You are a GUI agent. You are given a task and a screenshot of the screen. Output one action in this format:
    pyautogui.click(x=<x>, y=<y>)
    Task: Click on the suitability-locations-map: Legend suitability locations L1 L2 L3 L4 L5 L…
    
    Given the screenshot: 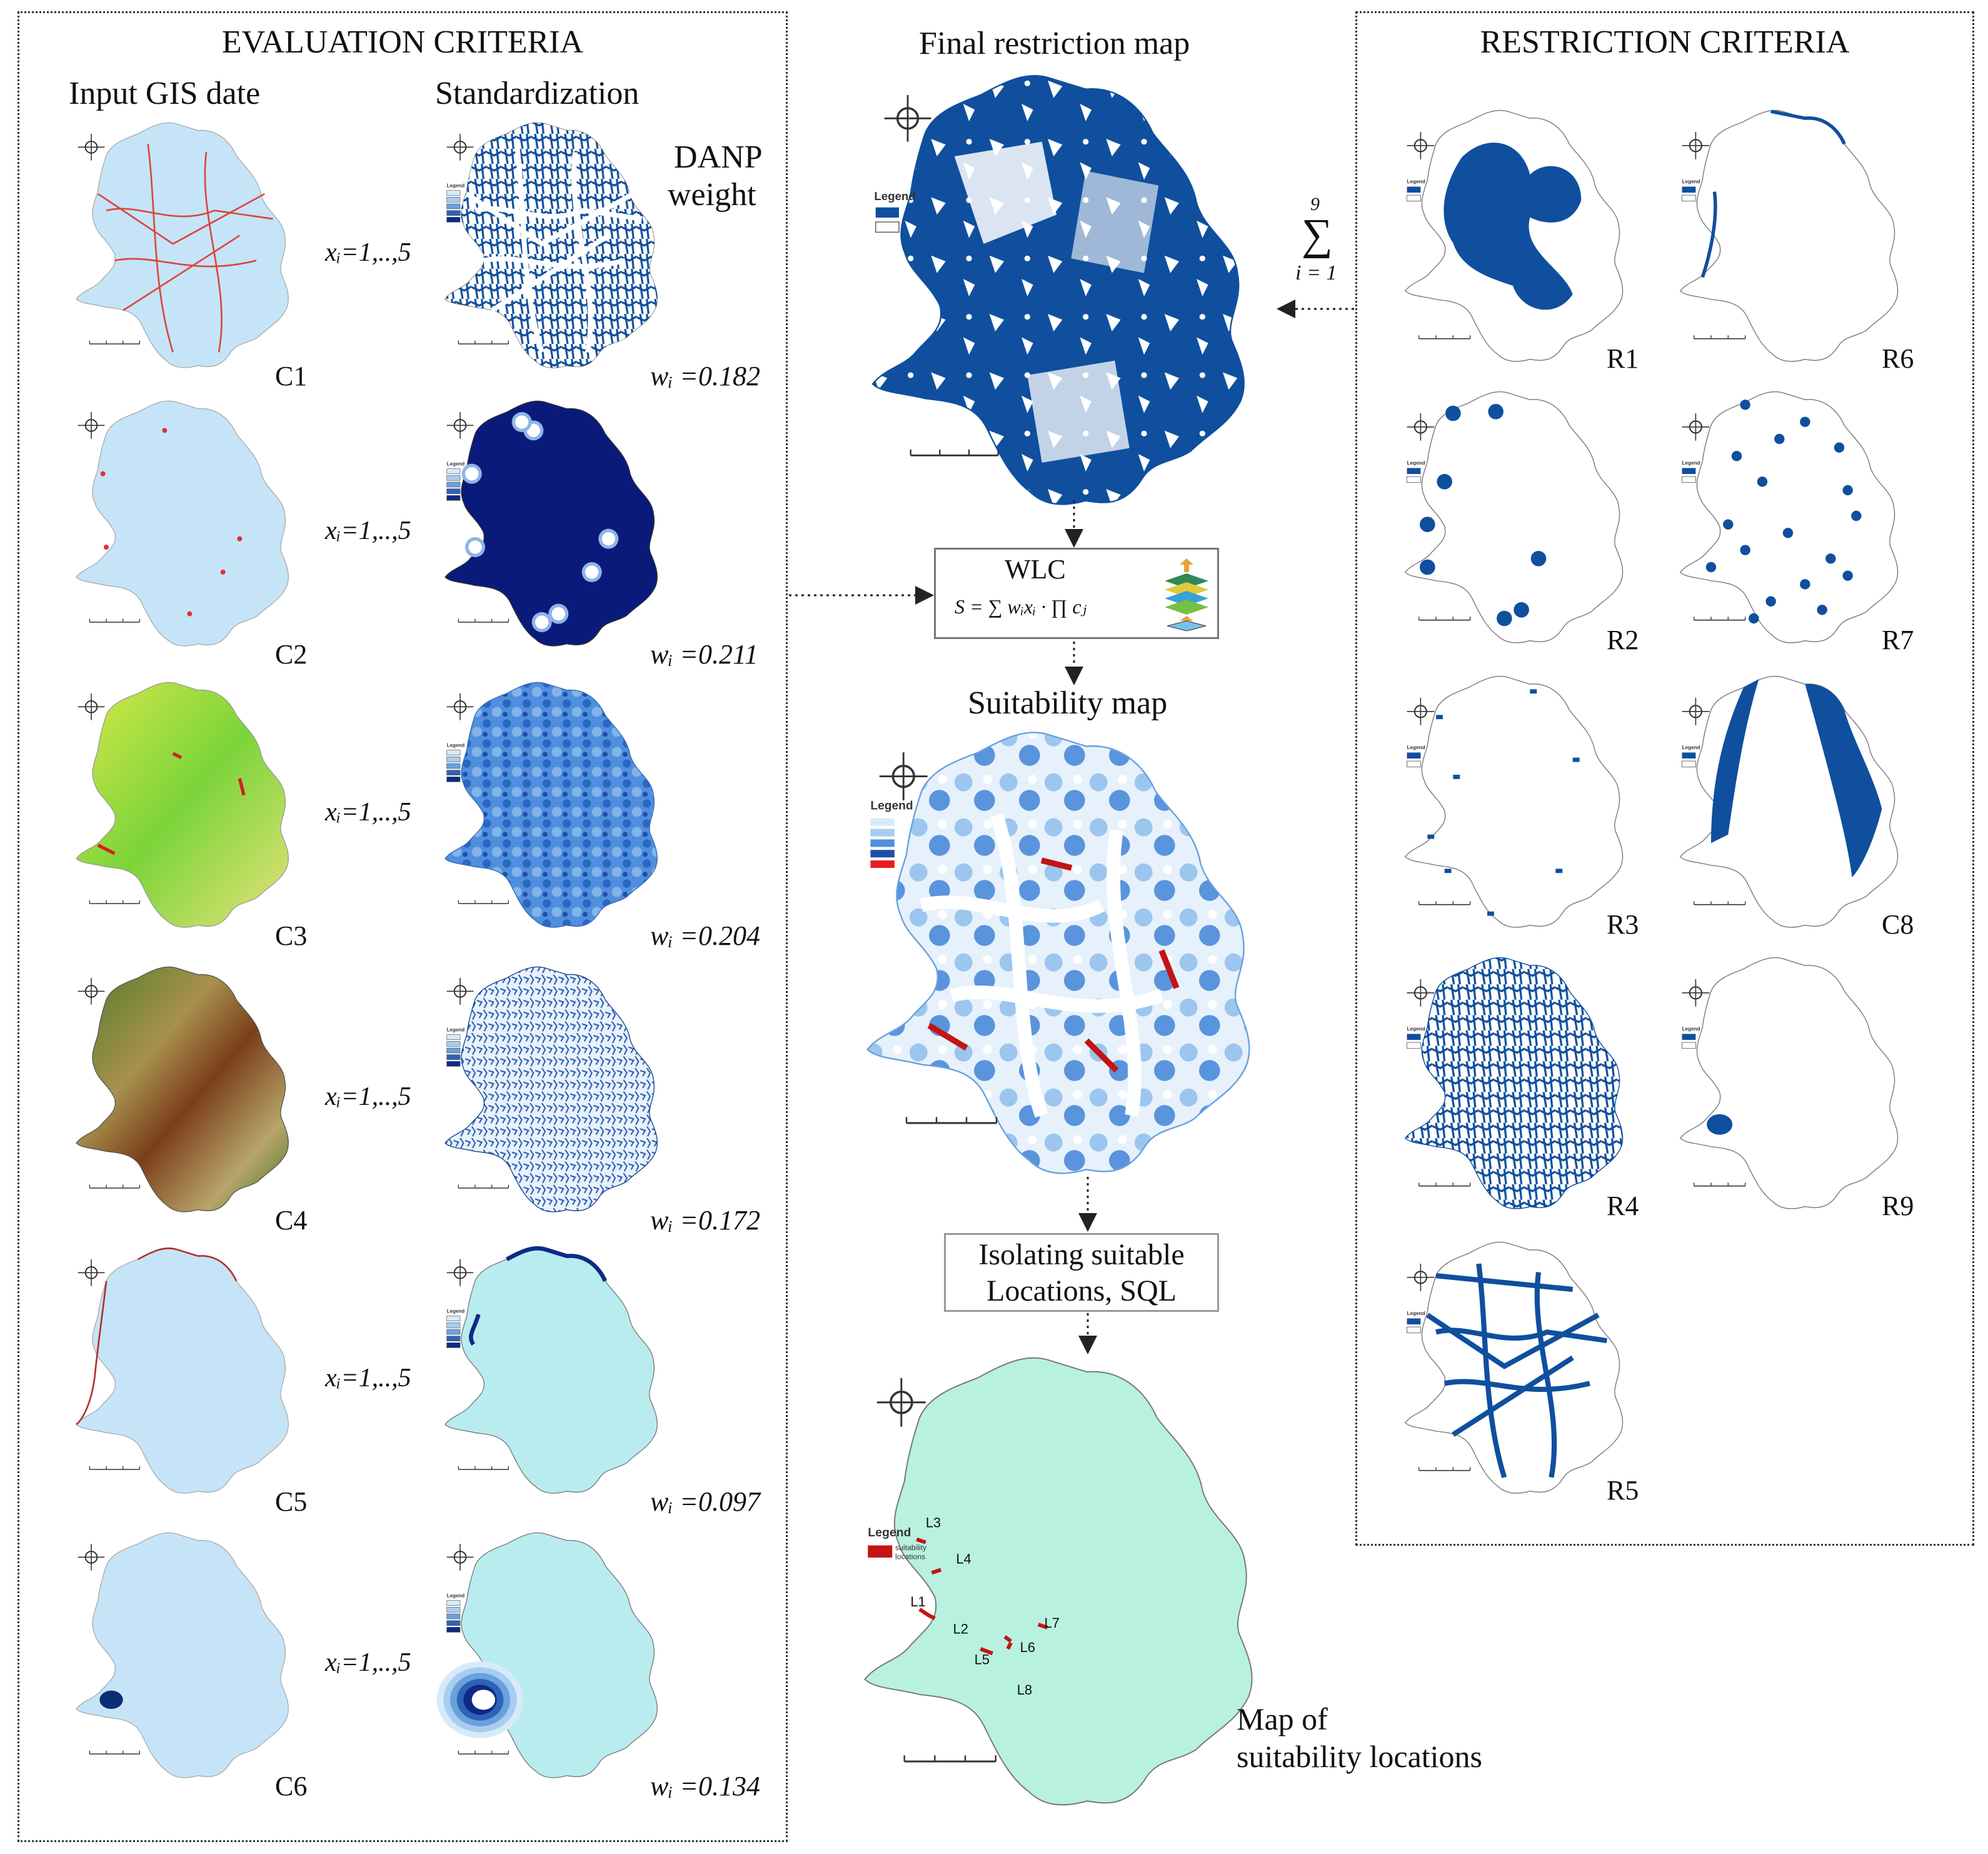 What is the action you would take?
    pyautogui.click(x=1058, y=1581)
    